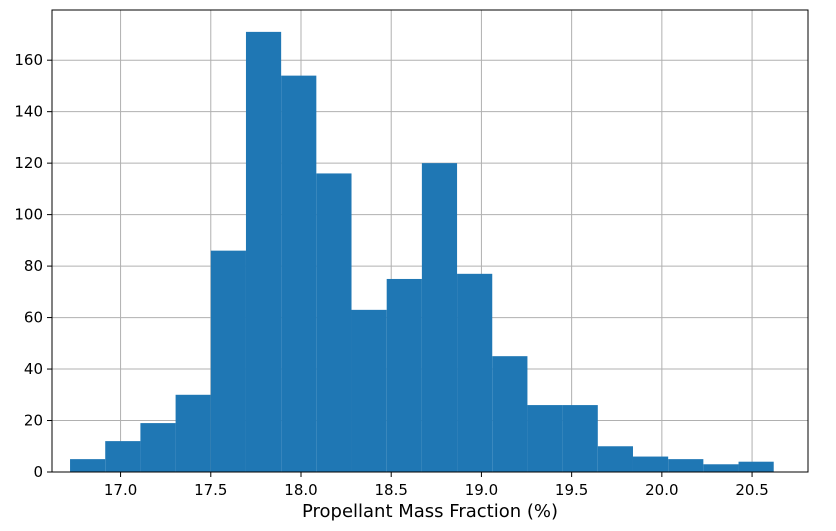 This screenshot has width=836, height=531. I want to click on x-tick-label-6: 20.0, so click(661, 490).